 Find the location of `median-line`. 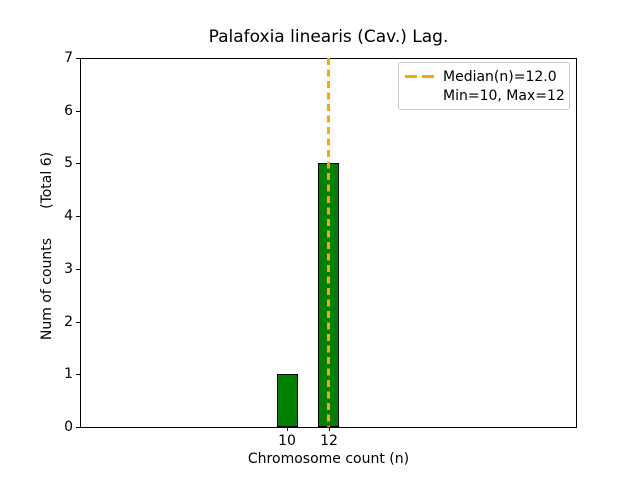

median-line is located at coordinates (328, 242).